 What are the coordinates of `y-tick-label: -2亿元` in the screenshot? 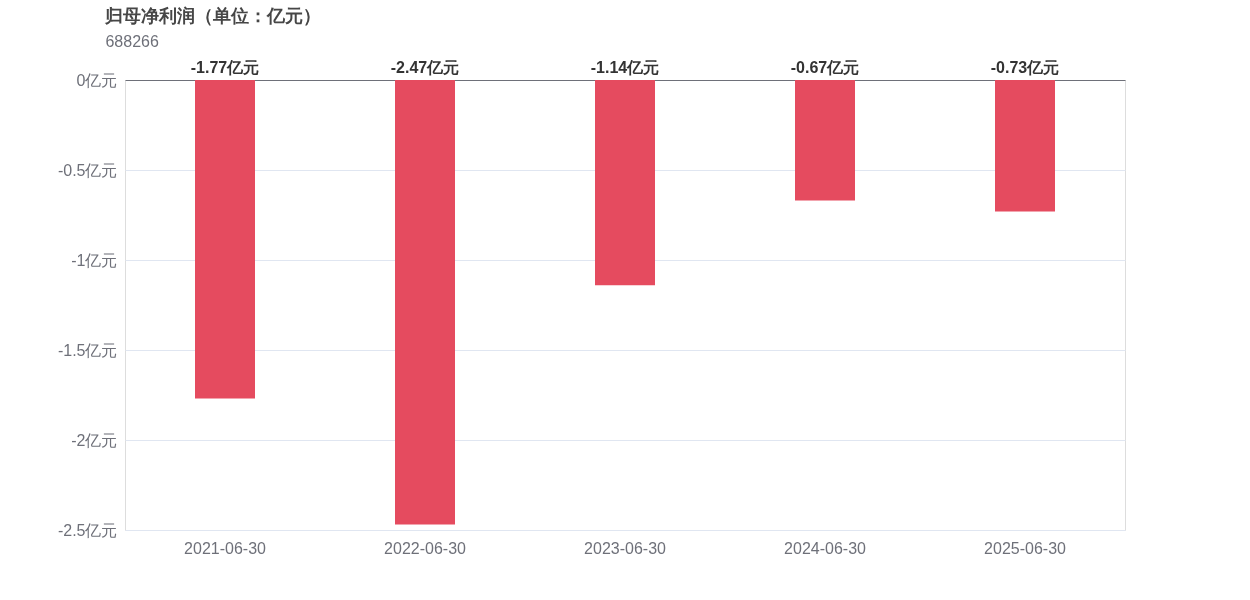 It's located at (94, 440).